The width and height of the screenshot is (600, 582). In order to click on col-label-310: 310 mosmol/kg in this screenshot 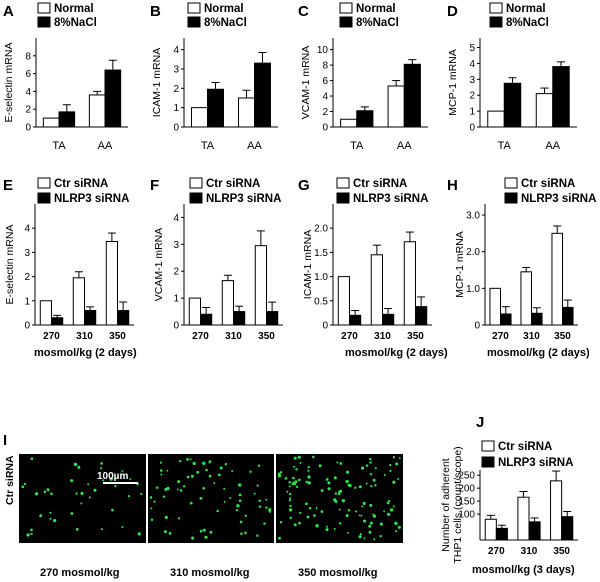, I will do `click(209, 573)`.